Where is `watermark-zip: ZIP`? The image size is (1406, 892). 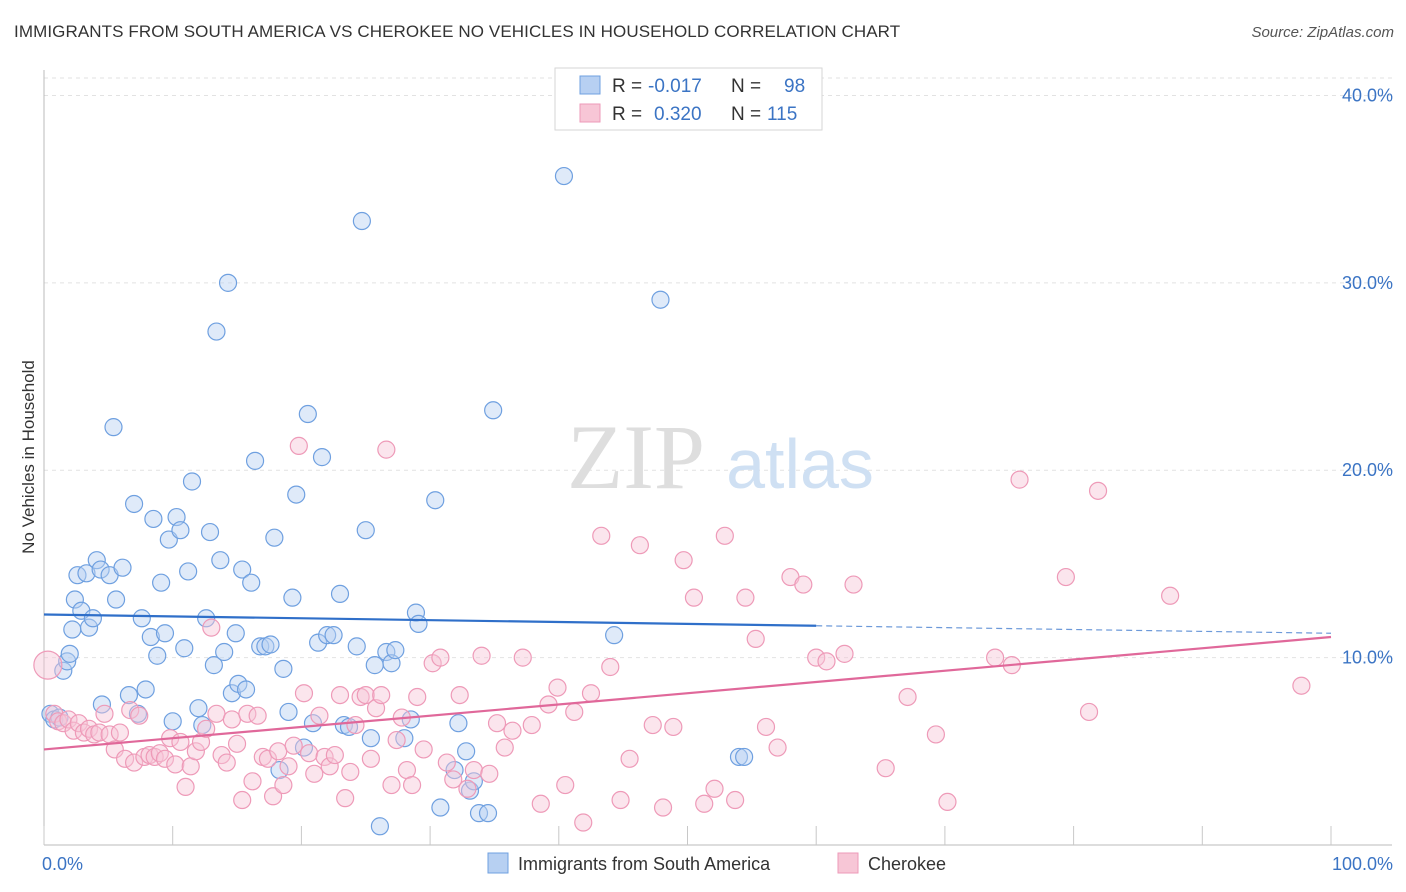 watermark-zip: ZIP is located at coordinates (636, 457).